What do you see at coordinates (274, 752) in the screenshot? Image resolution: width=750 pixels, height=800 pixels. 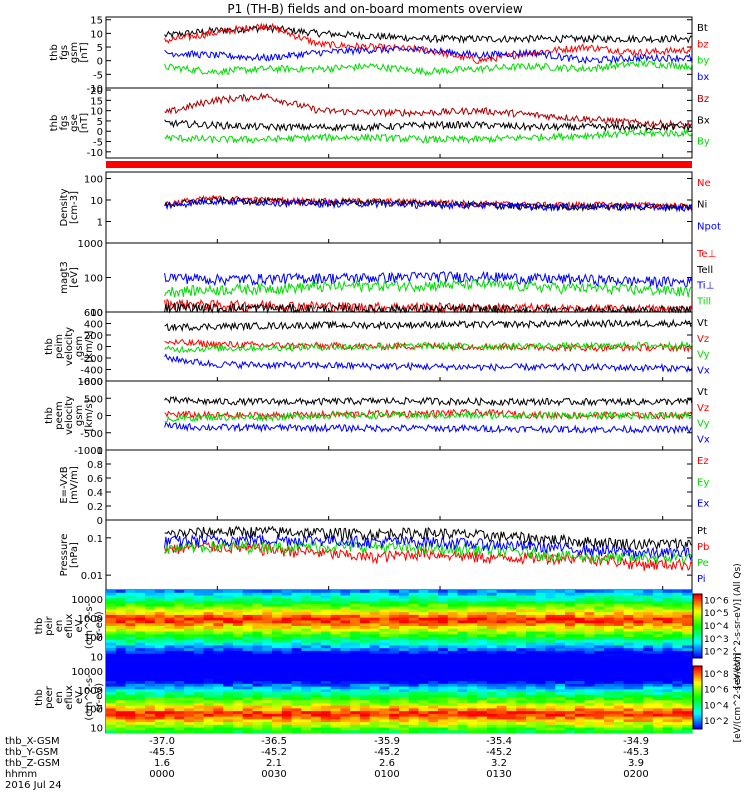 I see `y-gsm-tick: -45.2` at bounding box center [274, 752].